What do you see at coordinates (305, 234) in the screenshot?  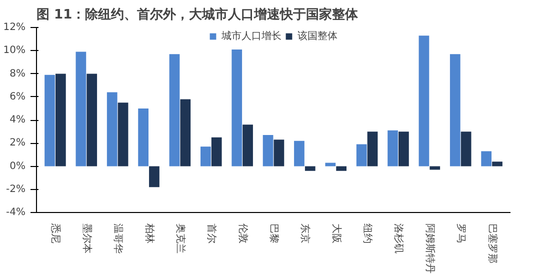 I see `x-tick-label: 东京` at bounding box center [305, 234].